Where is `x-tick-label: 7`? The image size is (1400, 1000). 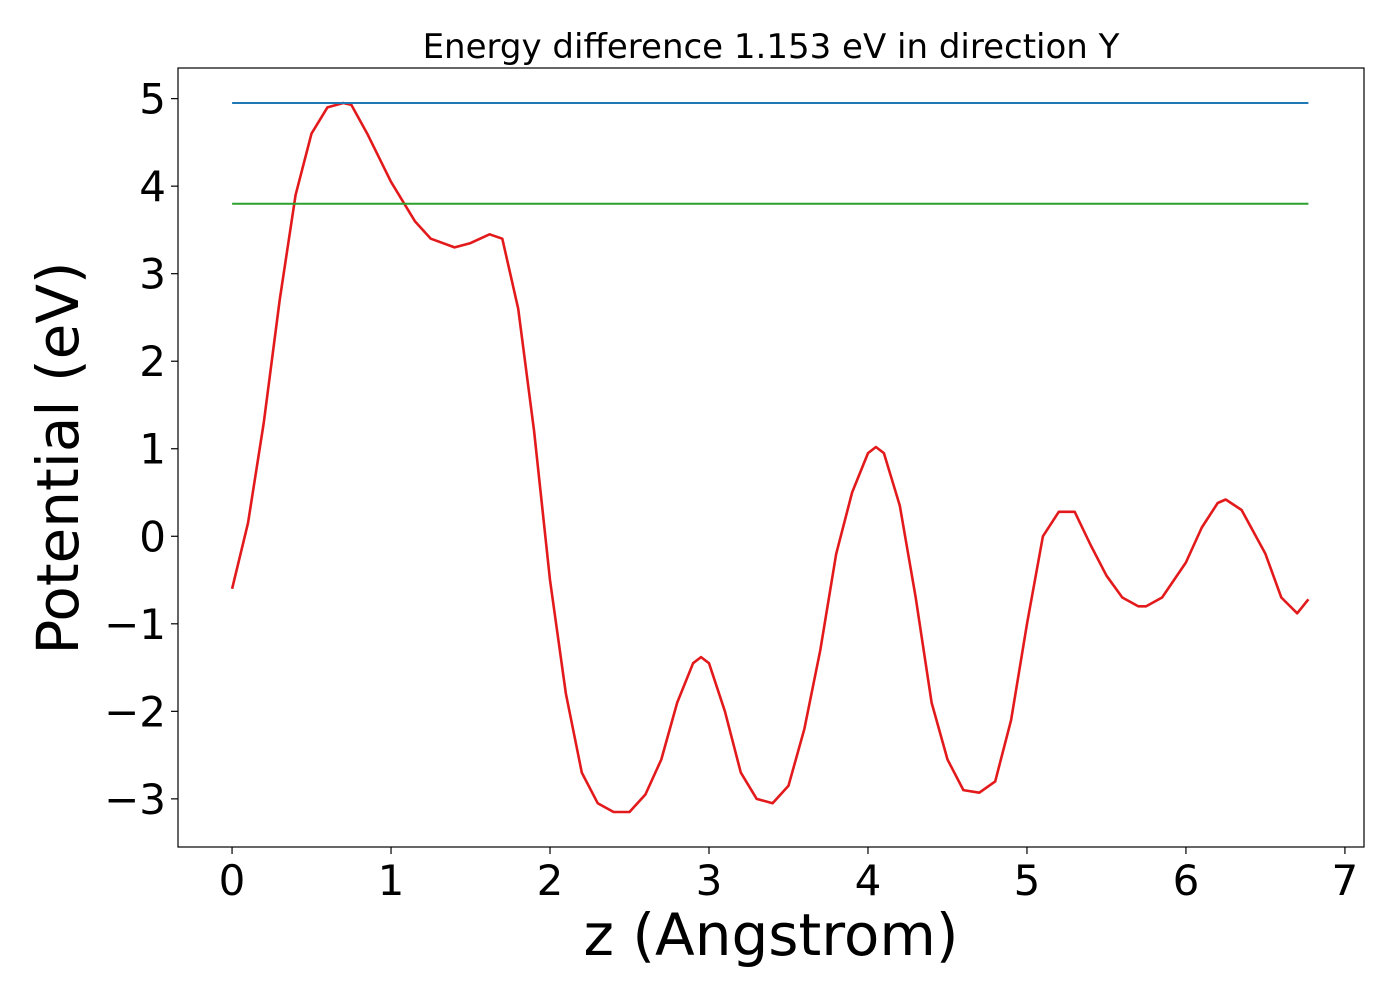
x-tick-label: 7 is located at coordinates (1345, 880).